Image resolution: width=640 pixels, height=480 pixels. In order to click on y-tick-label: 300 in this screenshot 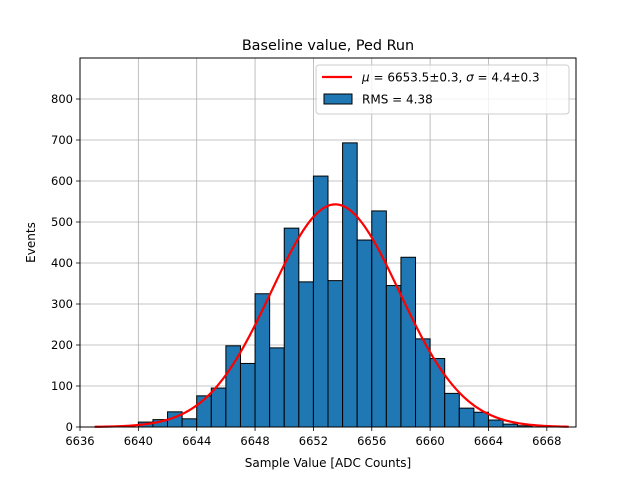, I will do `click(62, 304)`.